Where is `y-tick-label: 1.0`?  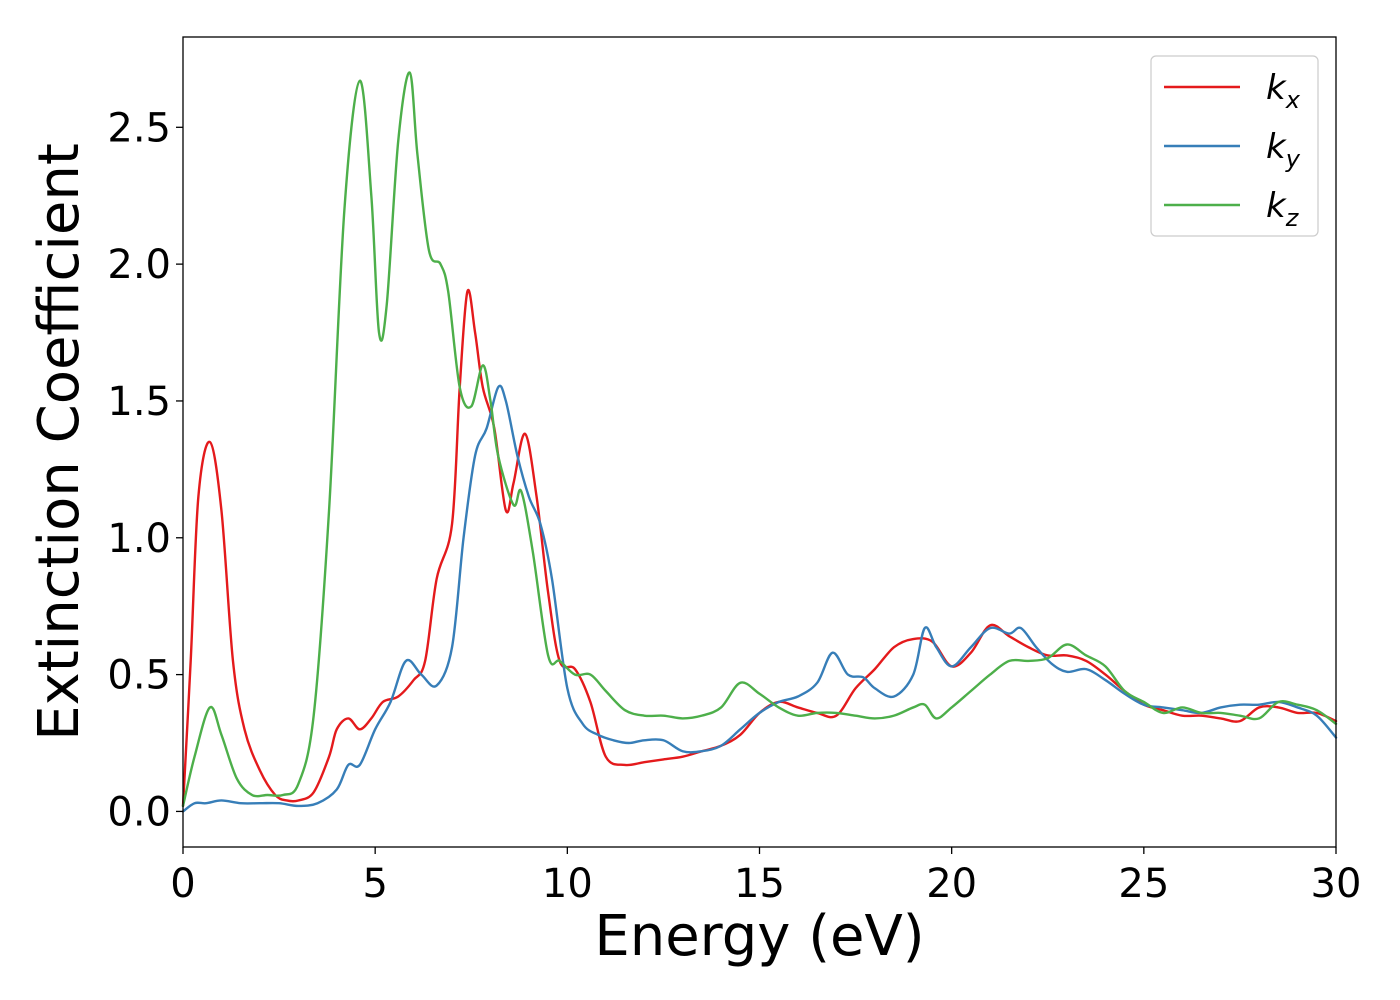 y-tick-label: 1.0 is located at coordinates (139, 539).